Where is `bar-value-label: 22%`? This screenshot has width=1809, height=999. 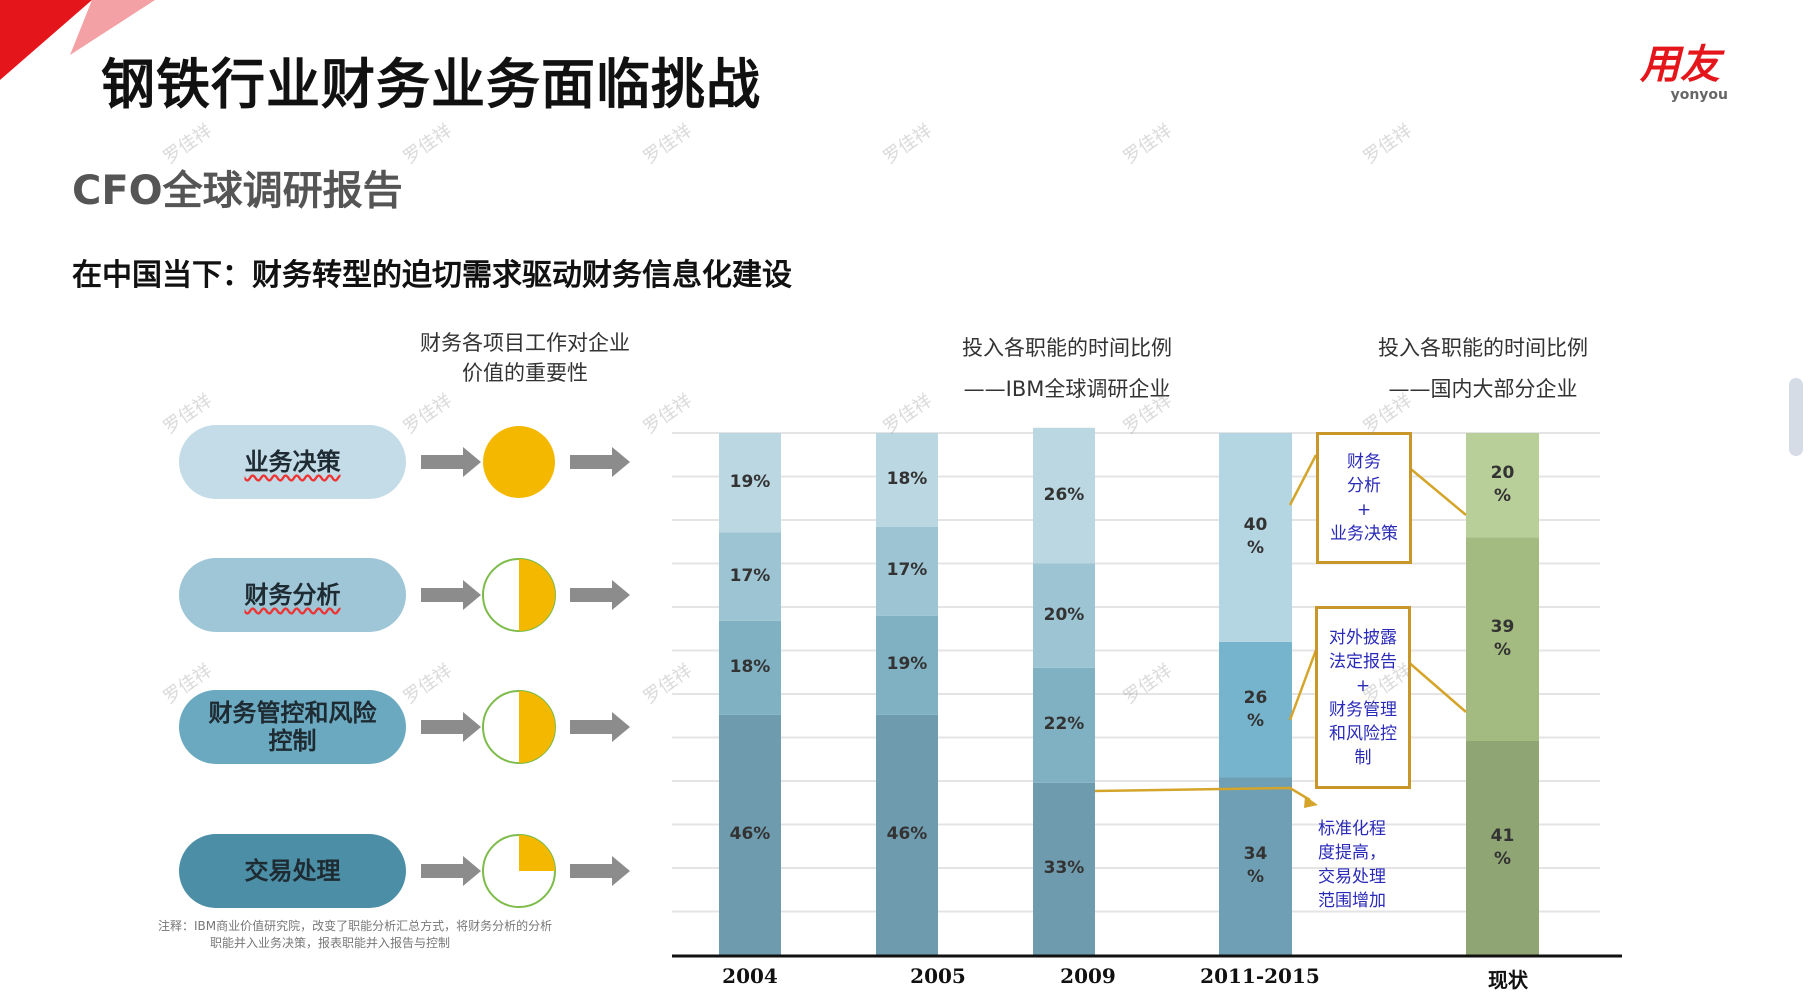 bar-value-label: 22% is located at coordinates (1064, 724).